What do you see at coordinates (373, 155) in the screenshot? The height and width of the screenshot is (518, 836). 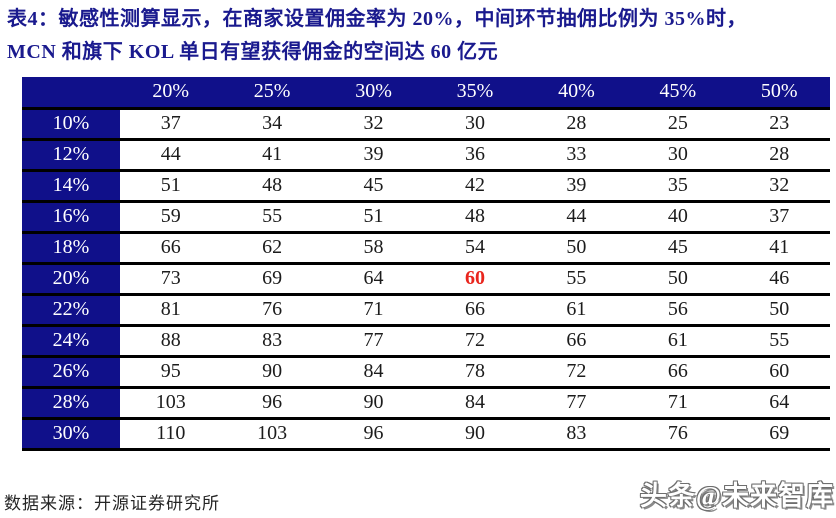 I see `value-cell: 39` at bounding box center [373, 155].